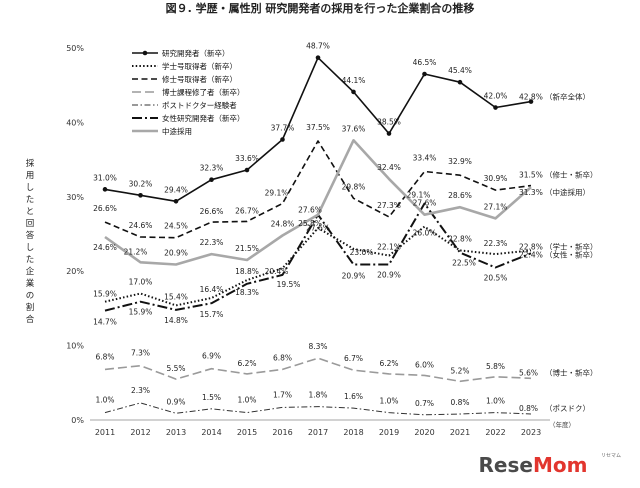  Describe the element at coordinates (562, 424) in the screenshot. I see `x-axis-unit: （年度）` at that location.